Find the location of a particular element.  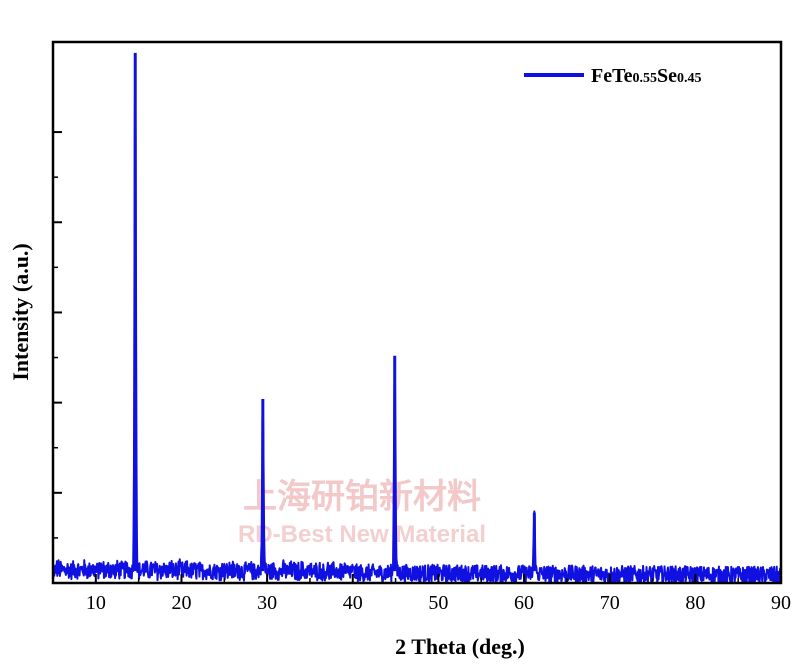

x-tick-label-60: 60 is located at coordinates (524, 603).